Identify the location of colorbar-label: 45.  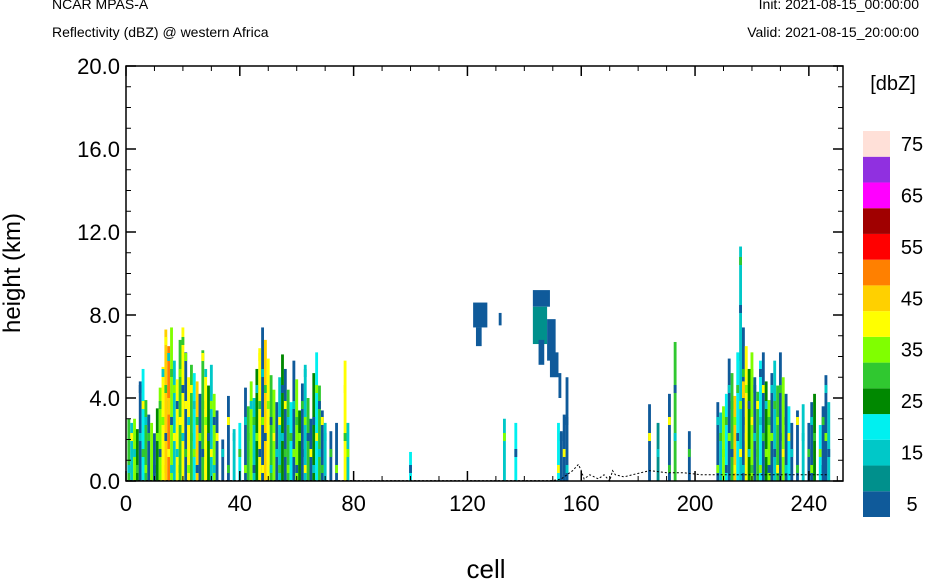
(912, 299).